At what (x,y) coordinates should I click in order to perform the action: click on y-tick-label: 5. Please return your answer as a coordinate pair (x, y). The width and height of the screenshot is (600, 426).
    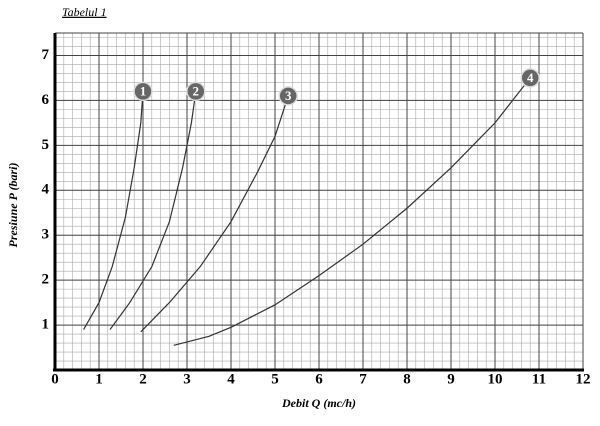
    Looking at the image, I should click on (46, 145).